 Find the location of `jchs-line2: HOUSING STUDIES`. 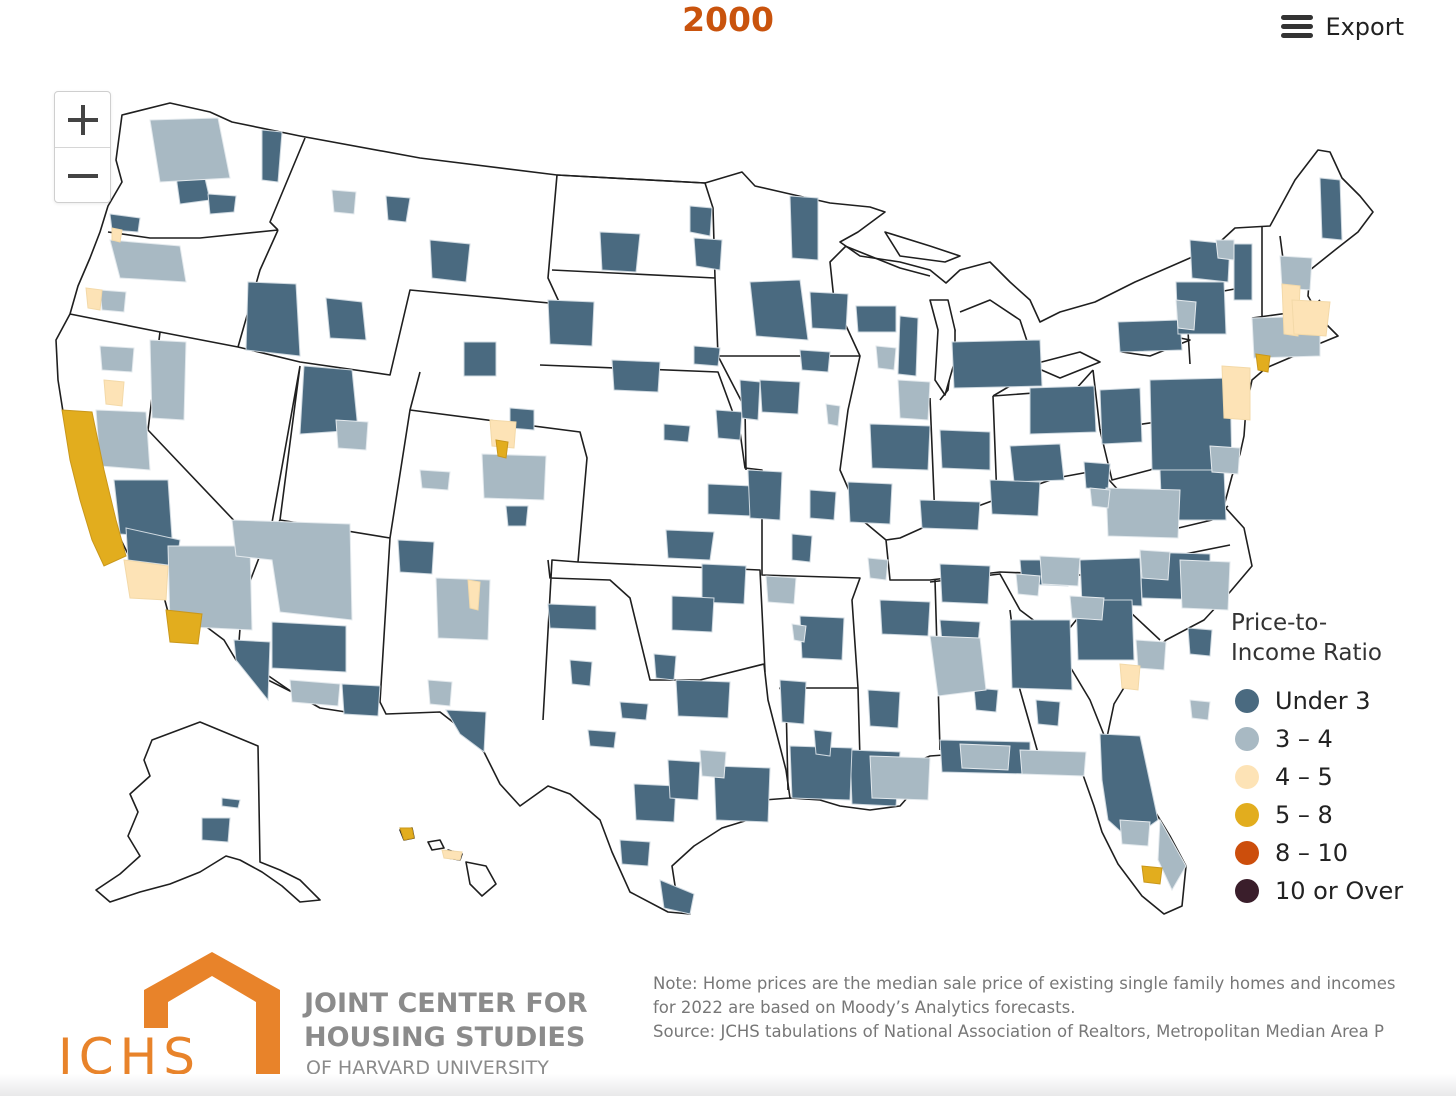

jchs-line2: HOUSING STUDIES is located at coordinates (445, 1037).